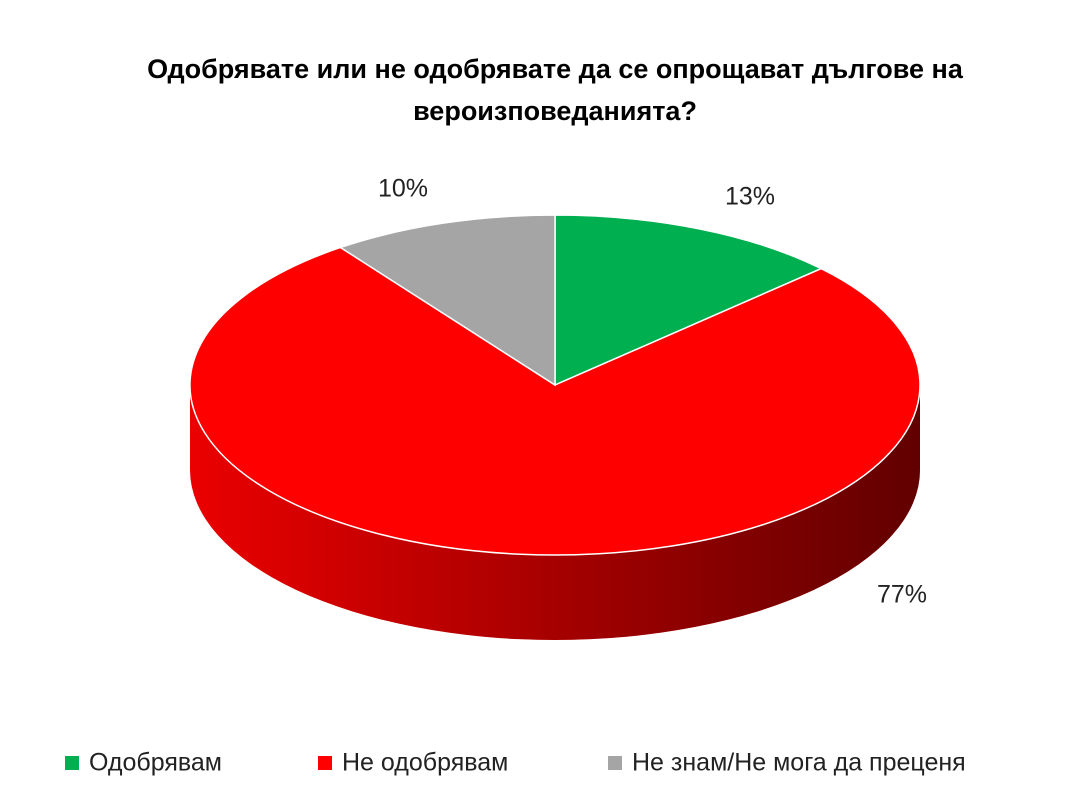  Describe the element at coordinates (799, 763) in the screenshot. I see `legend-label: Не знам/Не мога да преценя` at that location.